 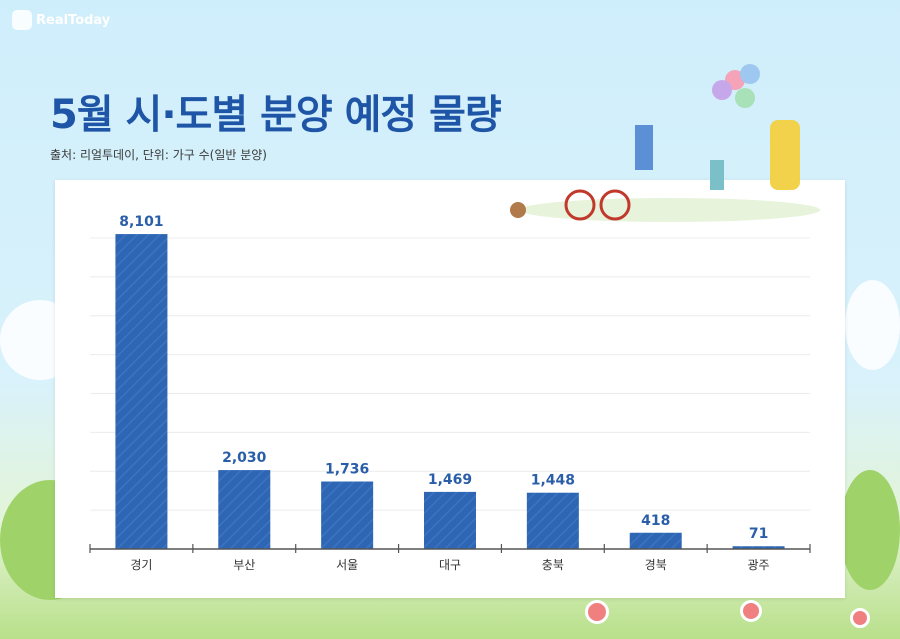 What do you see at coordinates (552, 520) in the screenshot?
I see `bar-충북` at bounding box center [552, 520].